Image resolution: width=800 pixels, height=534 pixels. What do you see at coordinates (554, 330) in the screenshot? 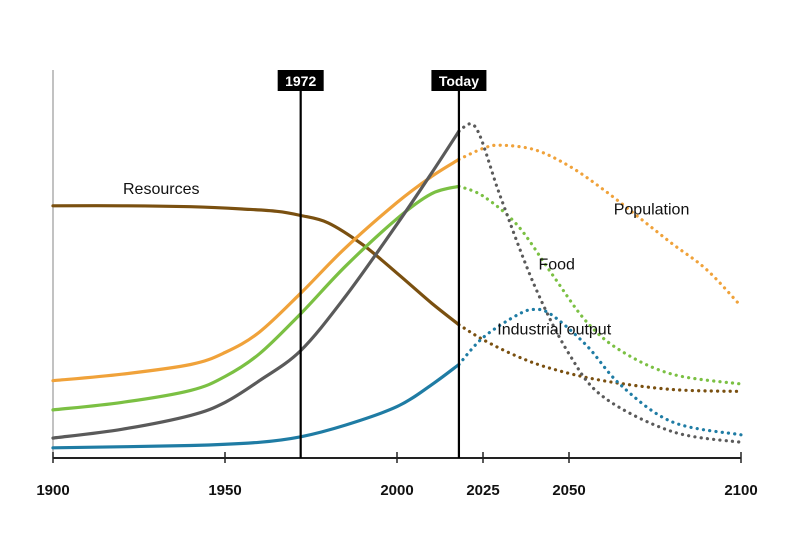
I see `series-label-industrial-output: Industrial output` at bounding box center [554, 330].